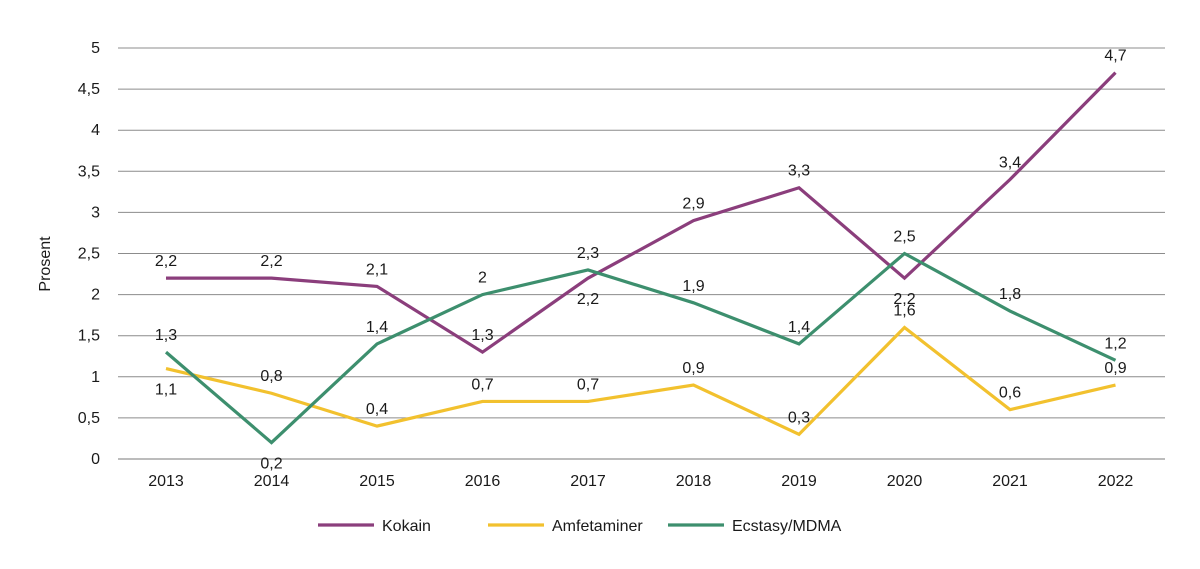 The width and height of the screenshot is (1200, 569). What do you see at coordinates (95, 377) in the screenshot?
I see `y-tick-label: 1` at bounding box center [95, 377].